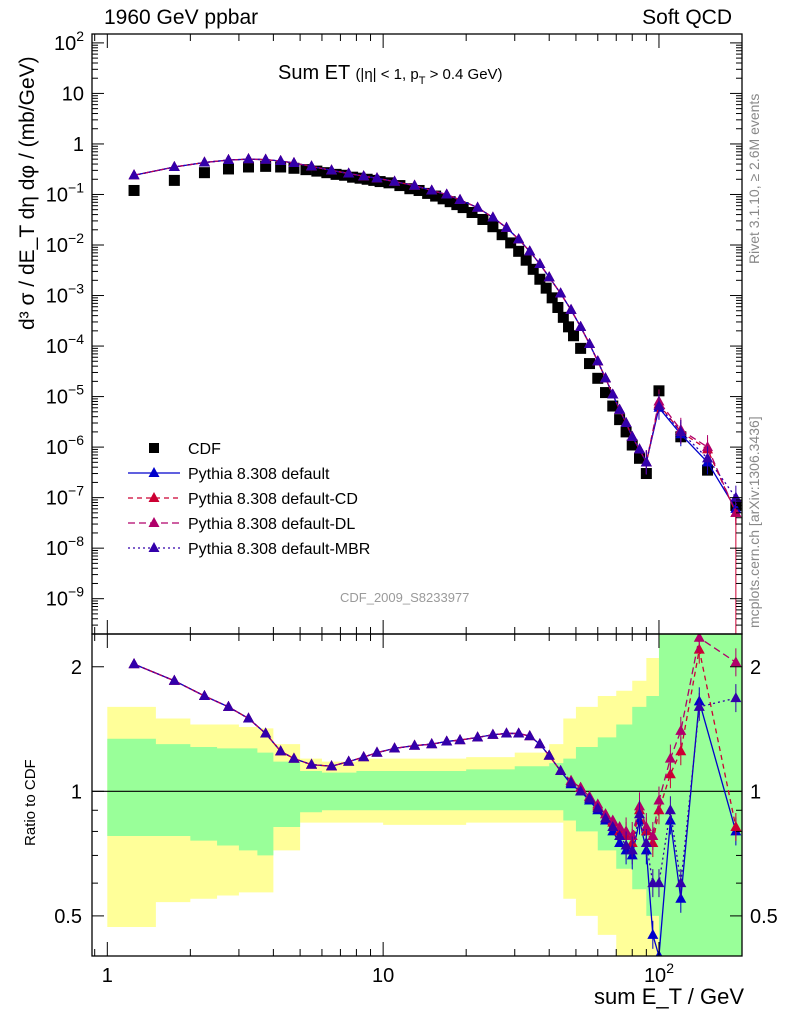  Describe the element at coordinates (65, 344) in the screenshot. I see `y-tick-label: 10⁻⁴` at that location.